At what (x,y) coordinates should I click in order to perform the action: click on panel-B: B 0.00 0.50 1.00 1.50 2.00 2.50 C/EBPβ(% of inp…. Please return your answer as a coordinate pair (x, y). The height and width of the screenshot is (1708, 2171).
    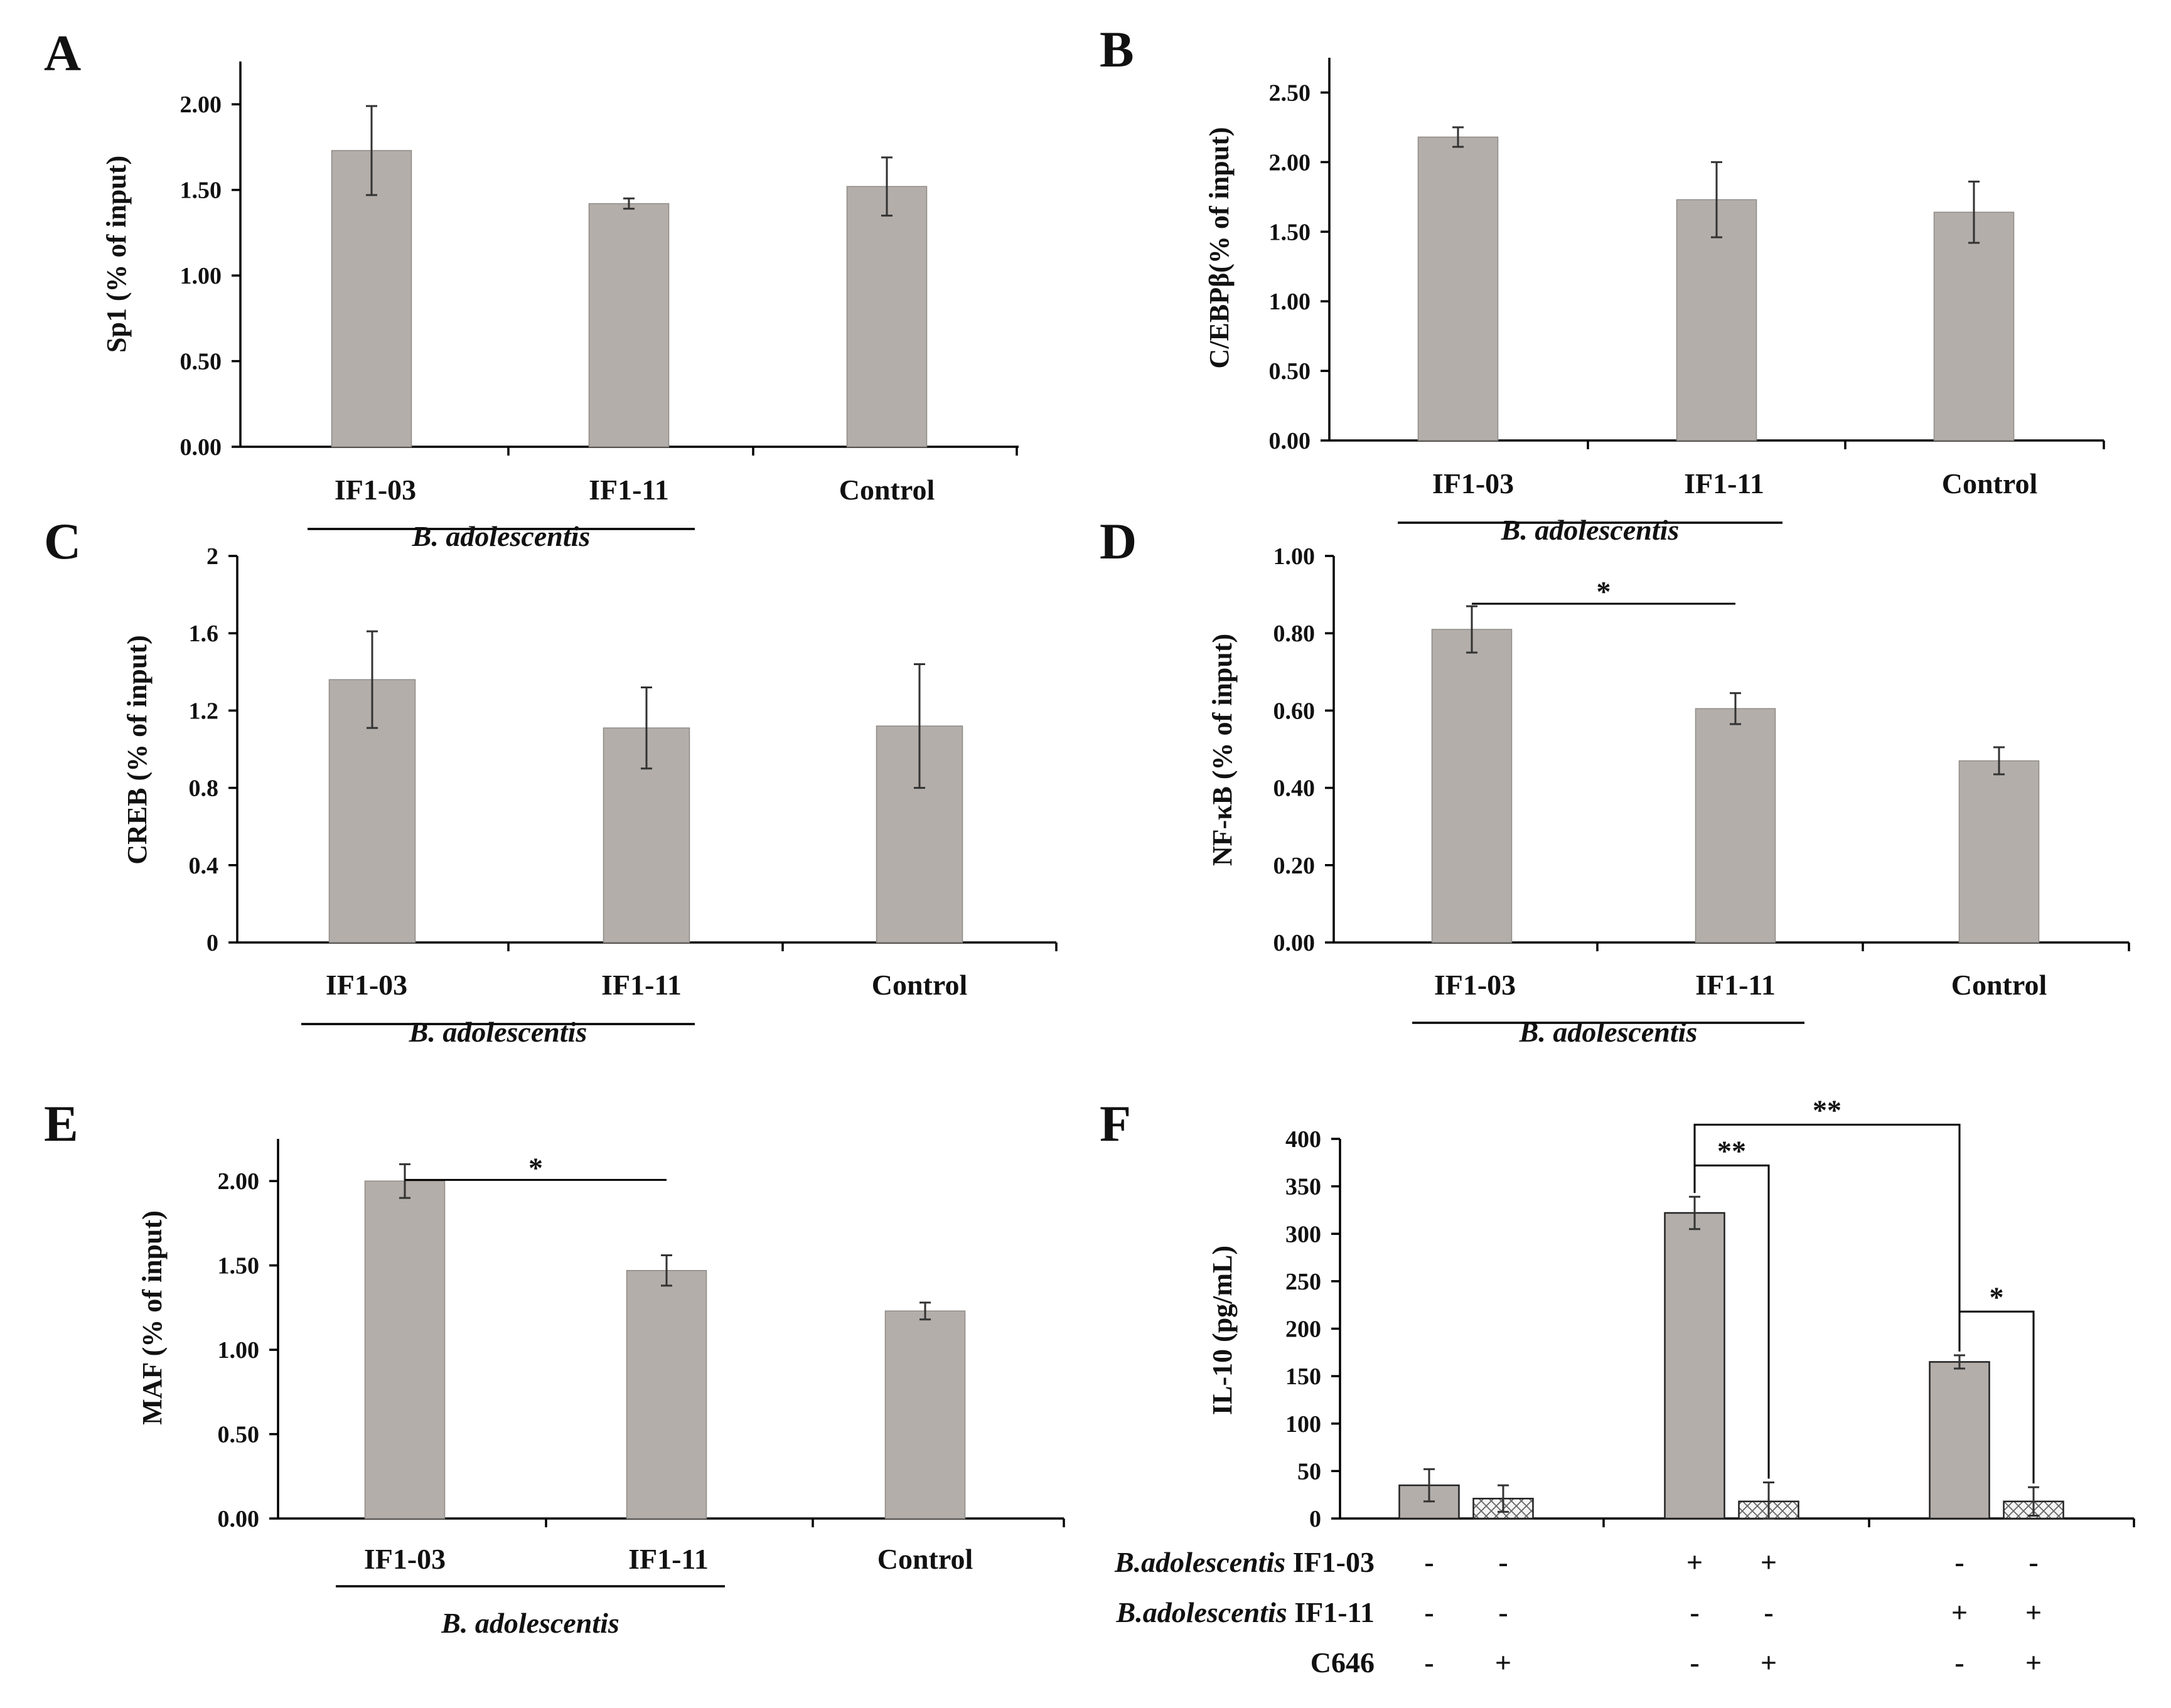
    Looking at the image, I should click on (1602, 283).